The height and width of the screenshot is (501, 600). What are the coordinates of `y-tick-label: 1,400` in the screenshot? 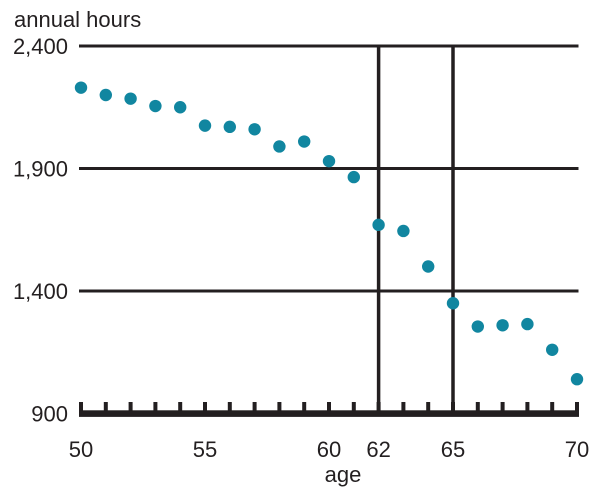 It's located at (40, 291).